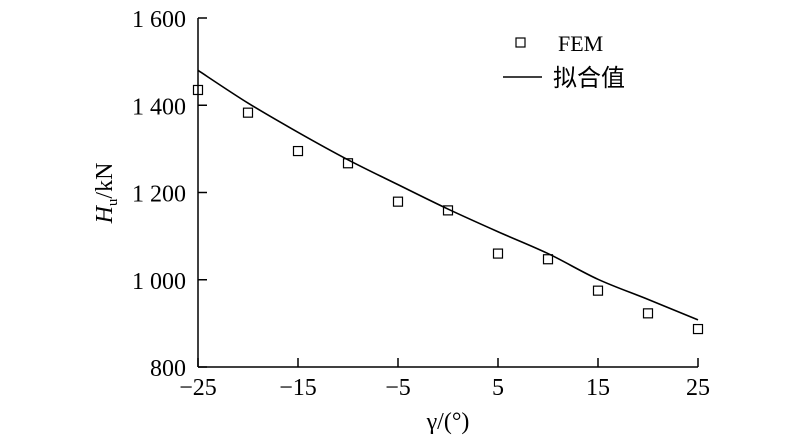  I want to click on x-tick-label: −15, so click(298, 388).